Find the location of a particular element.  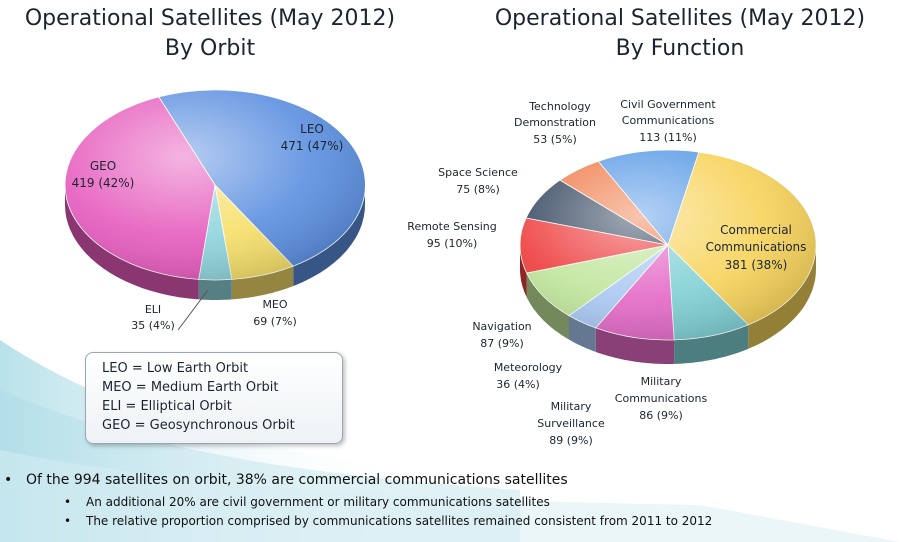

slice-label-eli-name: ELI is located at coordinates (153, 309).